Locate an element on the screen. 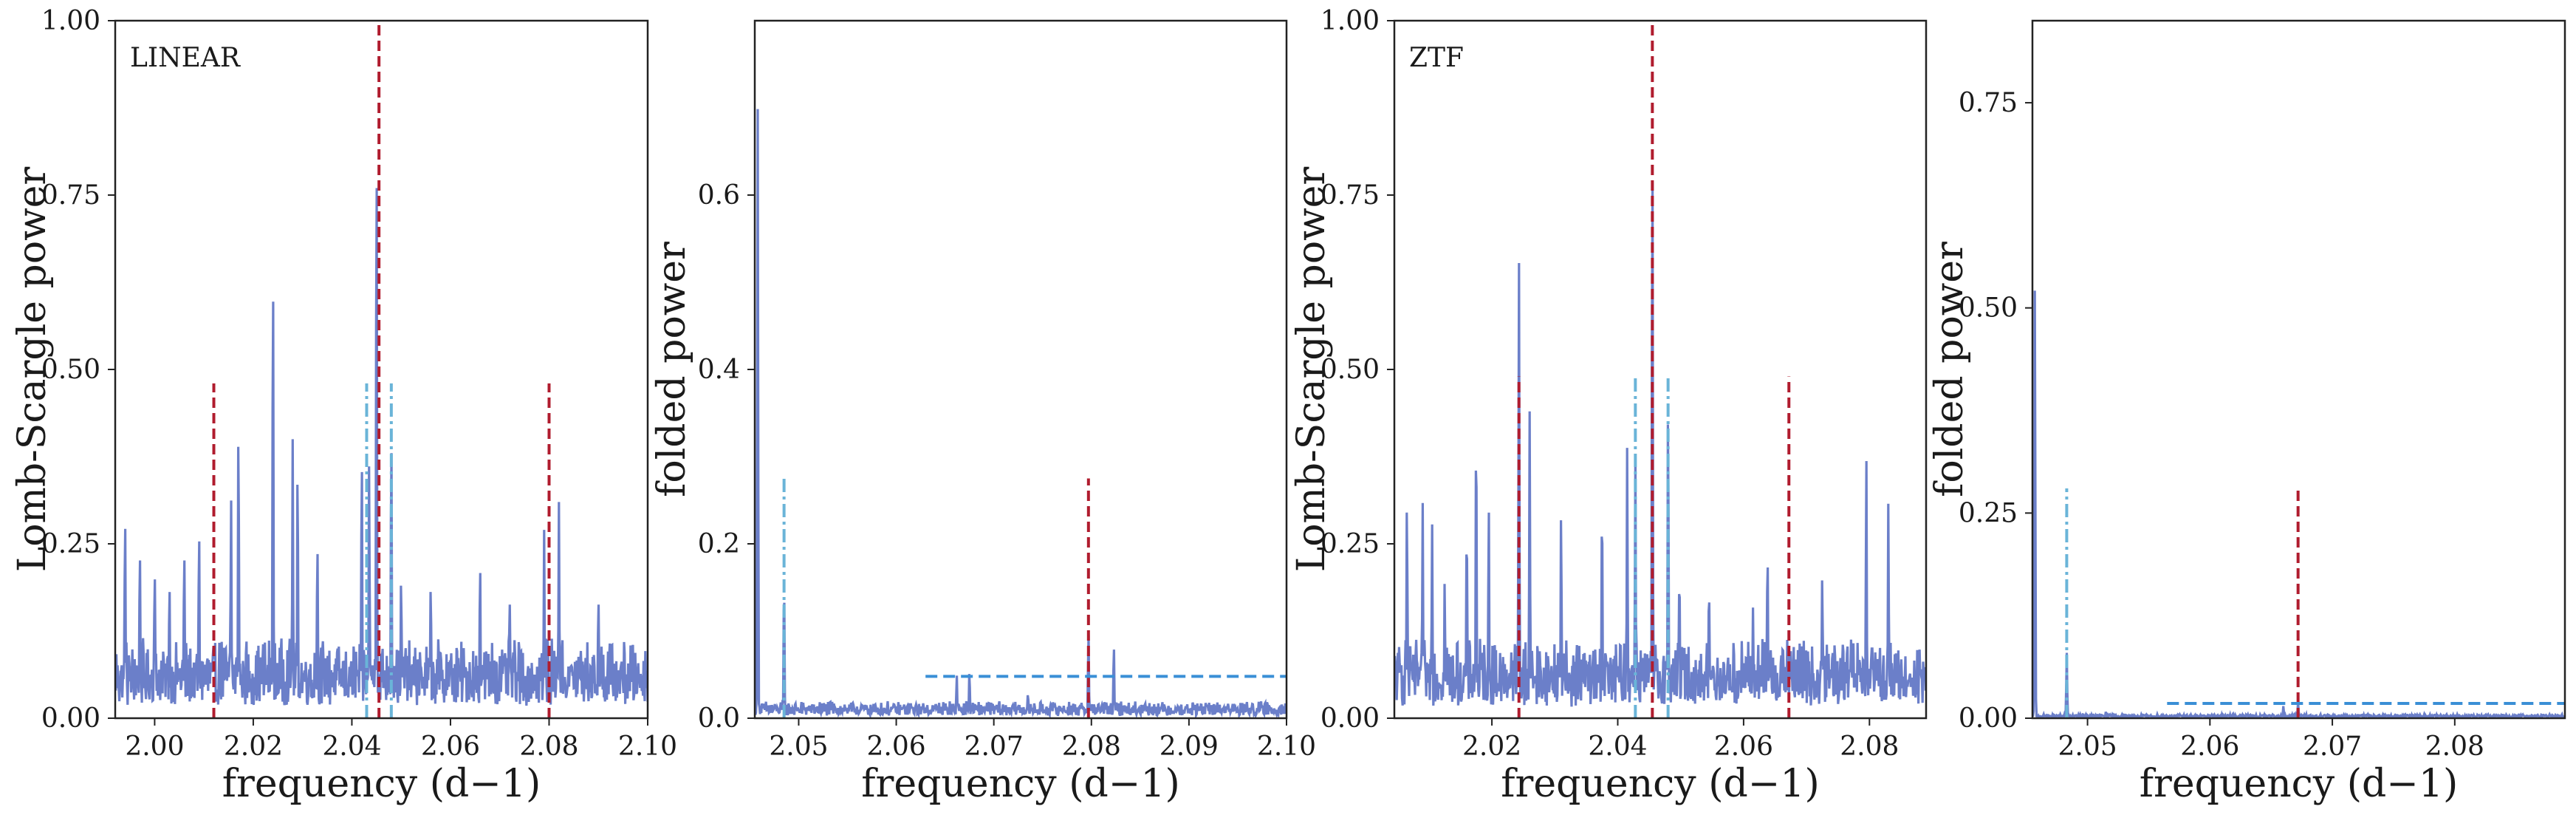 The image size is (2576, 815). y-tick-label: 0.2 is located at coordinates (719, 544).